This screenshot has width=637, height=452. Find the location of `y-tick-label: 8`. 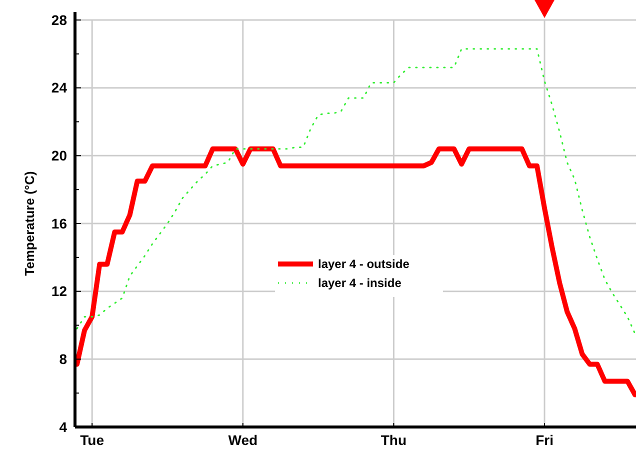

y-tick-label: 8 is located at coordinates (63, 359).